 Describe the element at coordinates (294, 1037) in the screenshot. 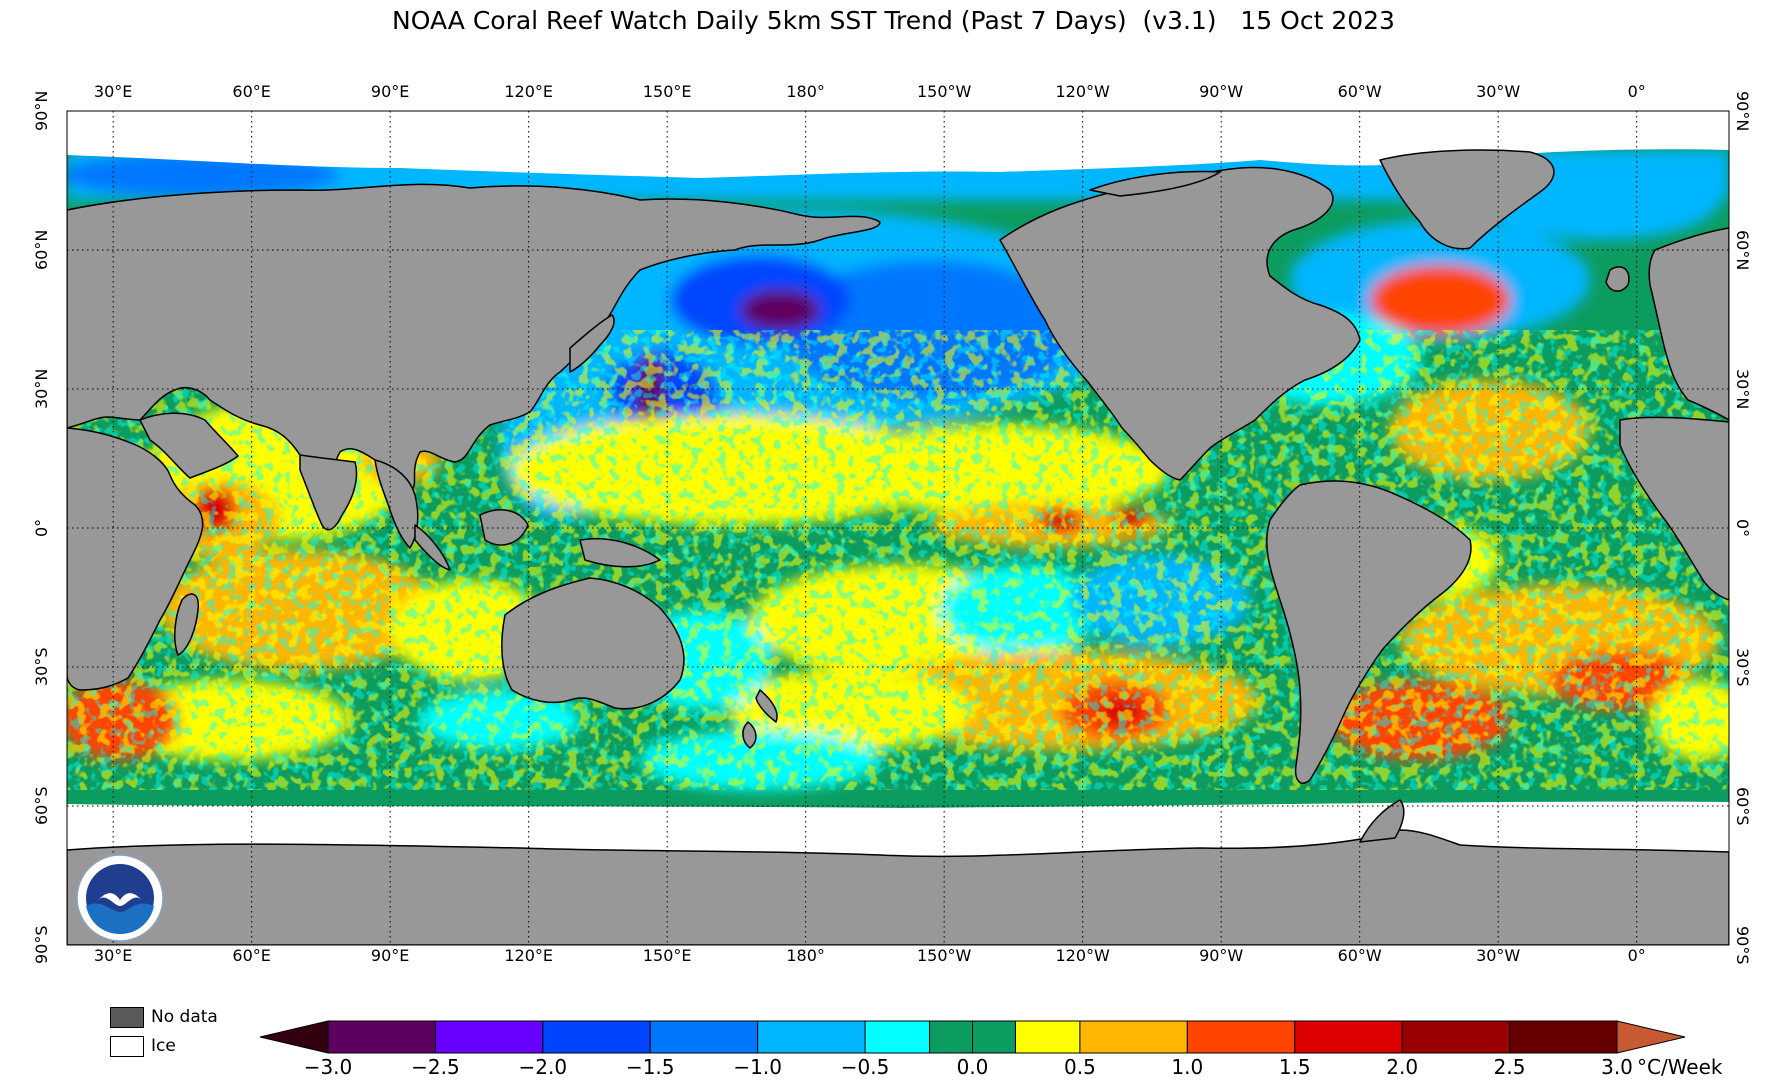

I see `colorbar-under-arrow` at that location.